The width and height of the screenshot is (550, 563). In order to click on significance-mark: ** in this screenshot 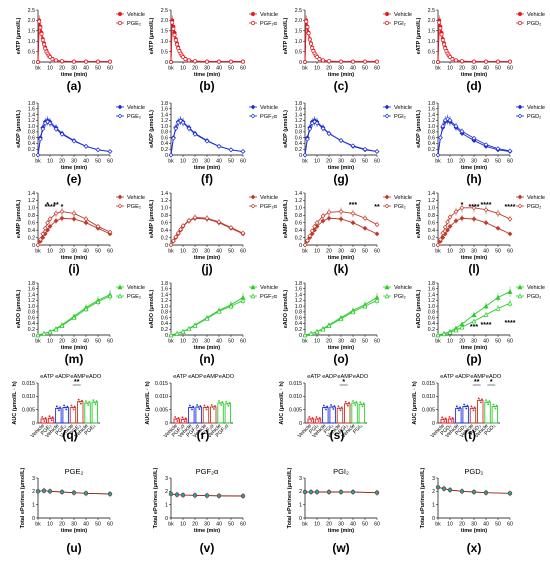, I will do `click(56, 205)`.